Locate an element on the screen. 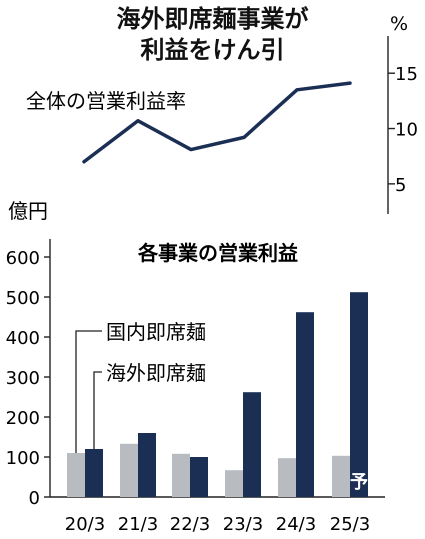 Image resolution: width=425 pixels, height=539 pixels. profit-chart-title: 各事業の営業利益 is located at coordinates (217, 253).